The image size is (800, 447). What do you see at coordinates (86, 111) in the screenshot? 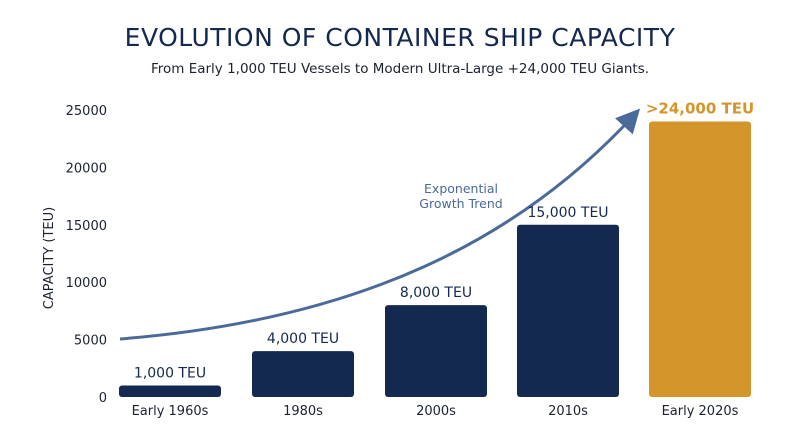
I see `y-tick-label: 25000` at bounding box center [86, 111].